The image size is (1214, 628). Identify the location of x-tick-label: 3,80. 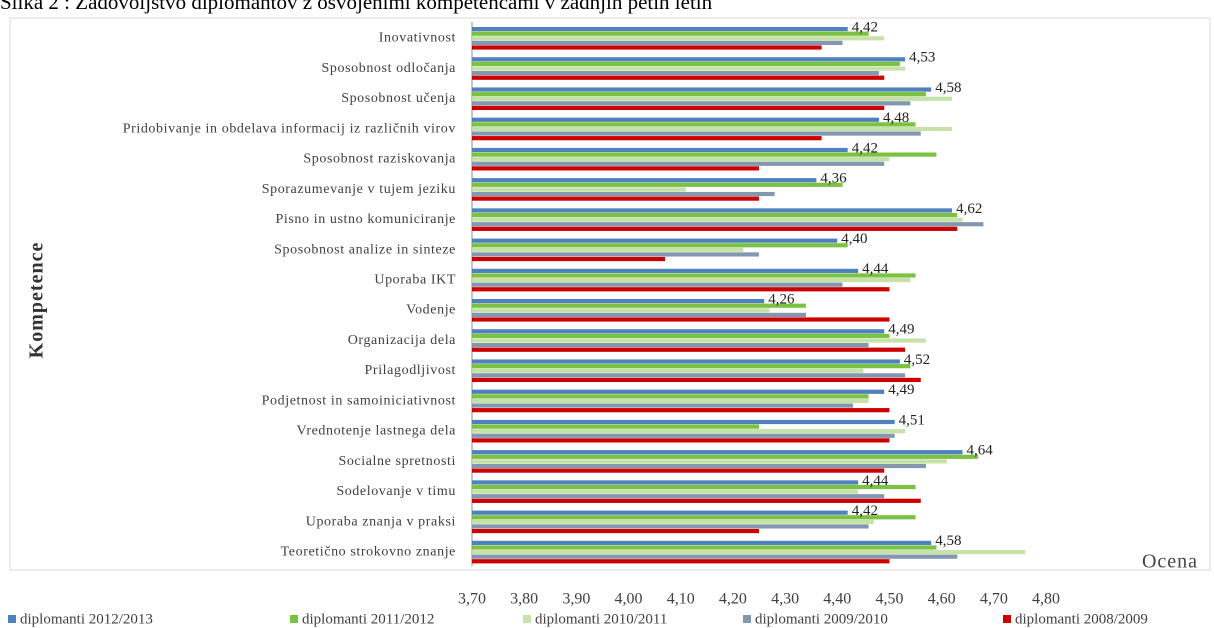
(524, 599).